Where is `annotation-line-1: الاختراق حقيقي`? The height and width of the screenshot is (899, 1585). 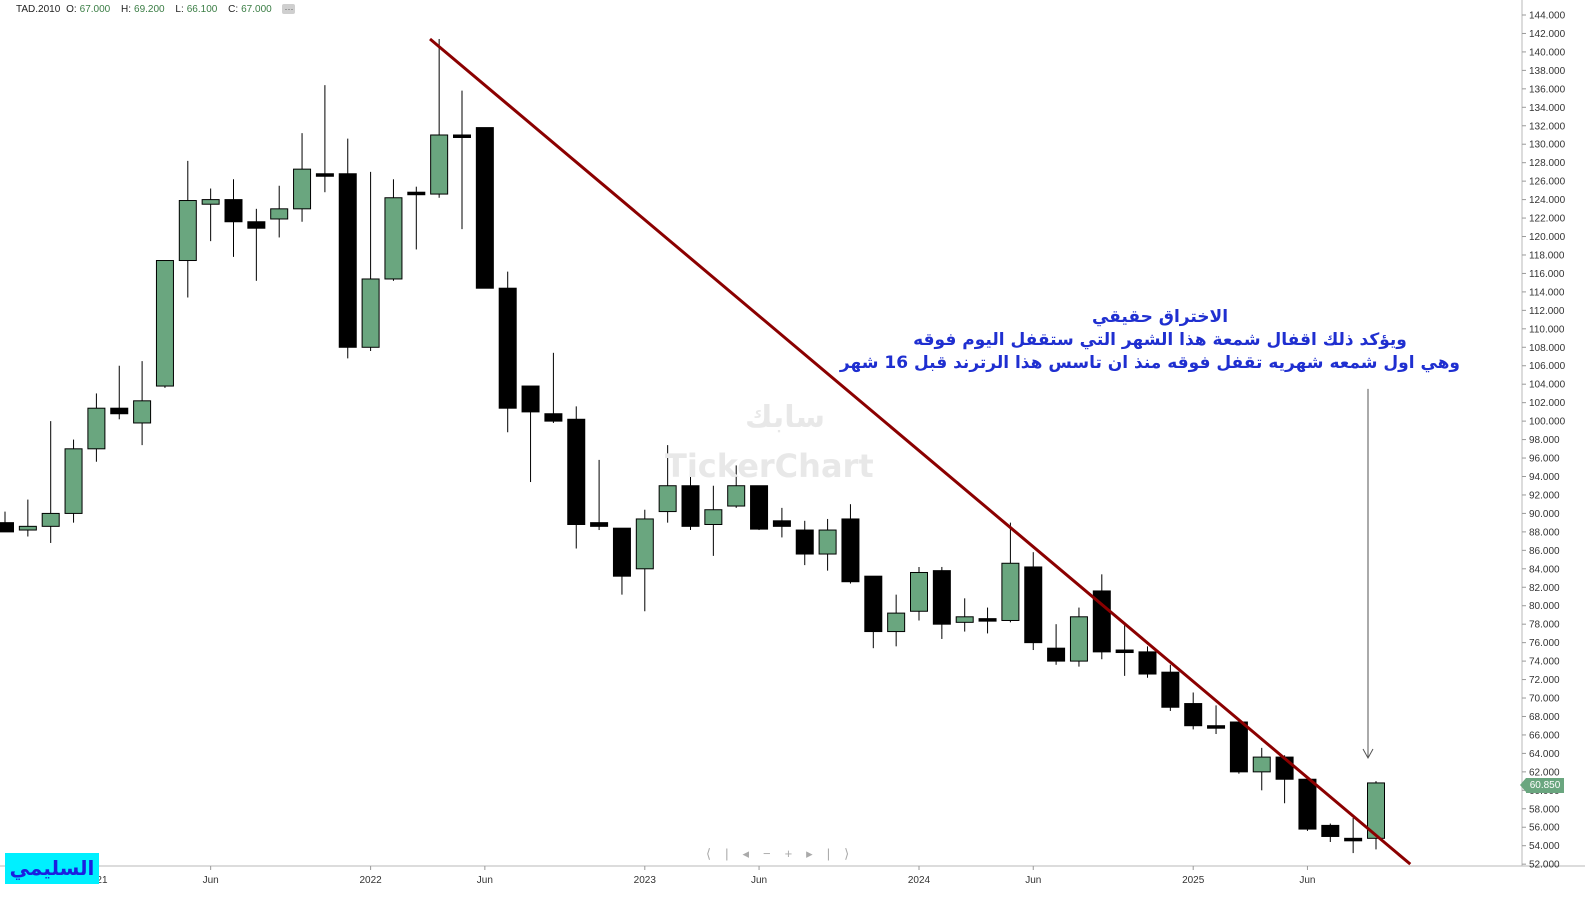 annotation-line-1: الاختراق حقيقي is located at coordinates (1160, 317).